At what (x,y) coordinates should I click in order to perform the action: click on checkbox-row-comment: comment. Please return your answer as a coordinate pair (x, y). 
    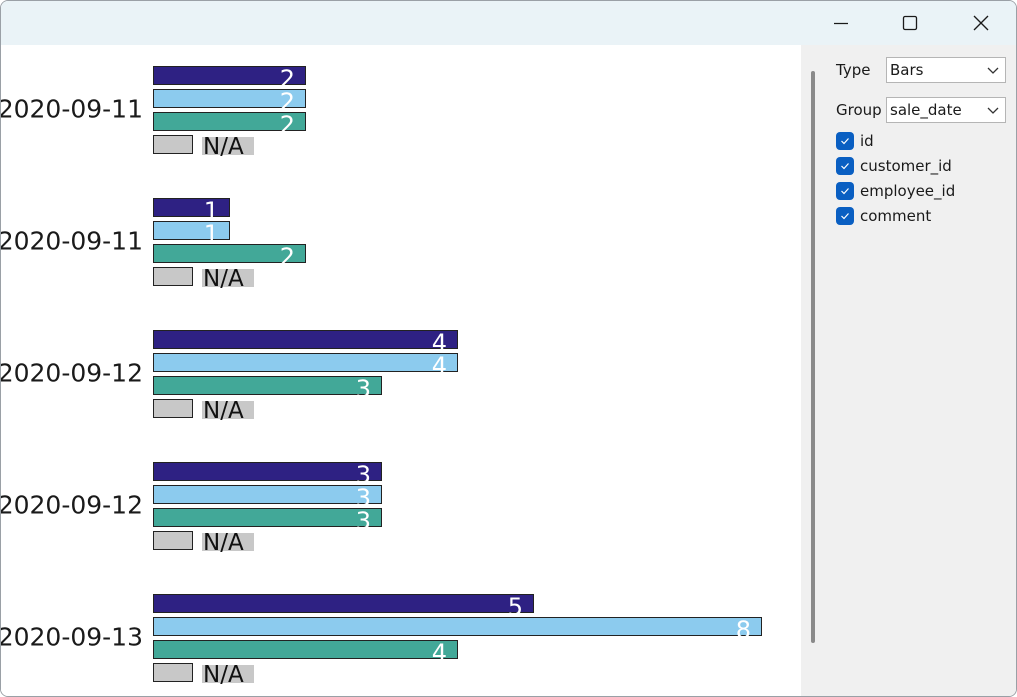
    Looking at the image, I should click on (883, 216).